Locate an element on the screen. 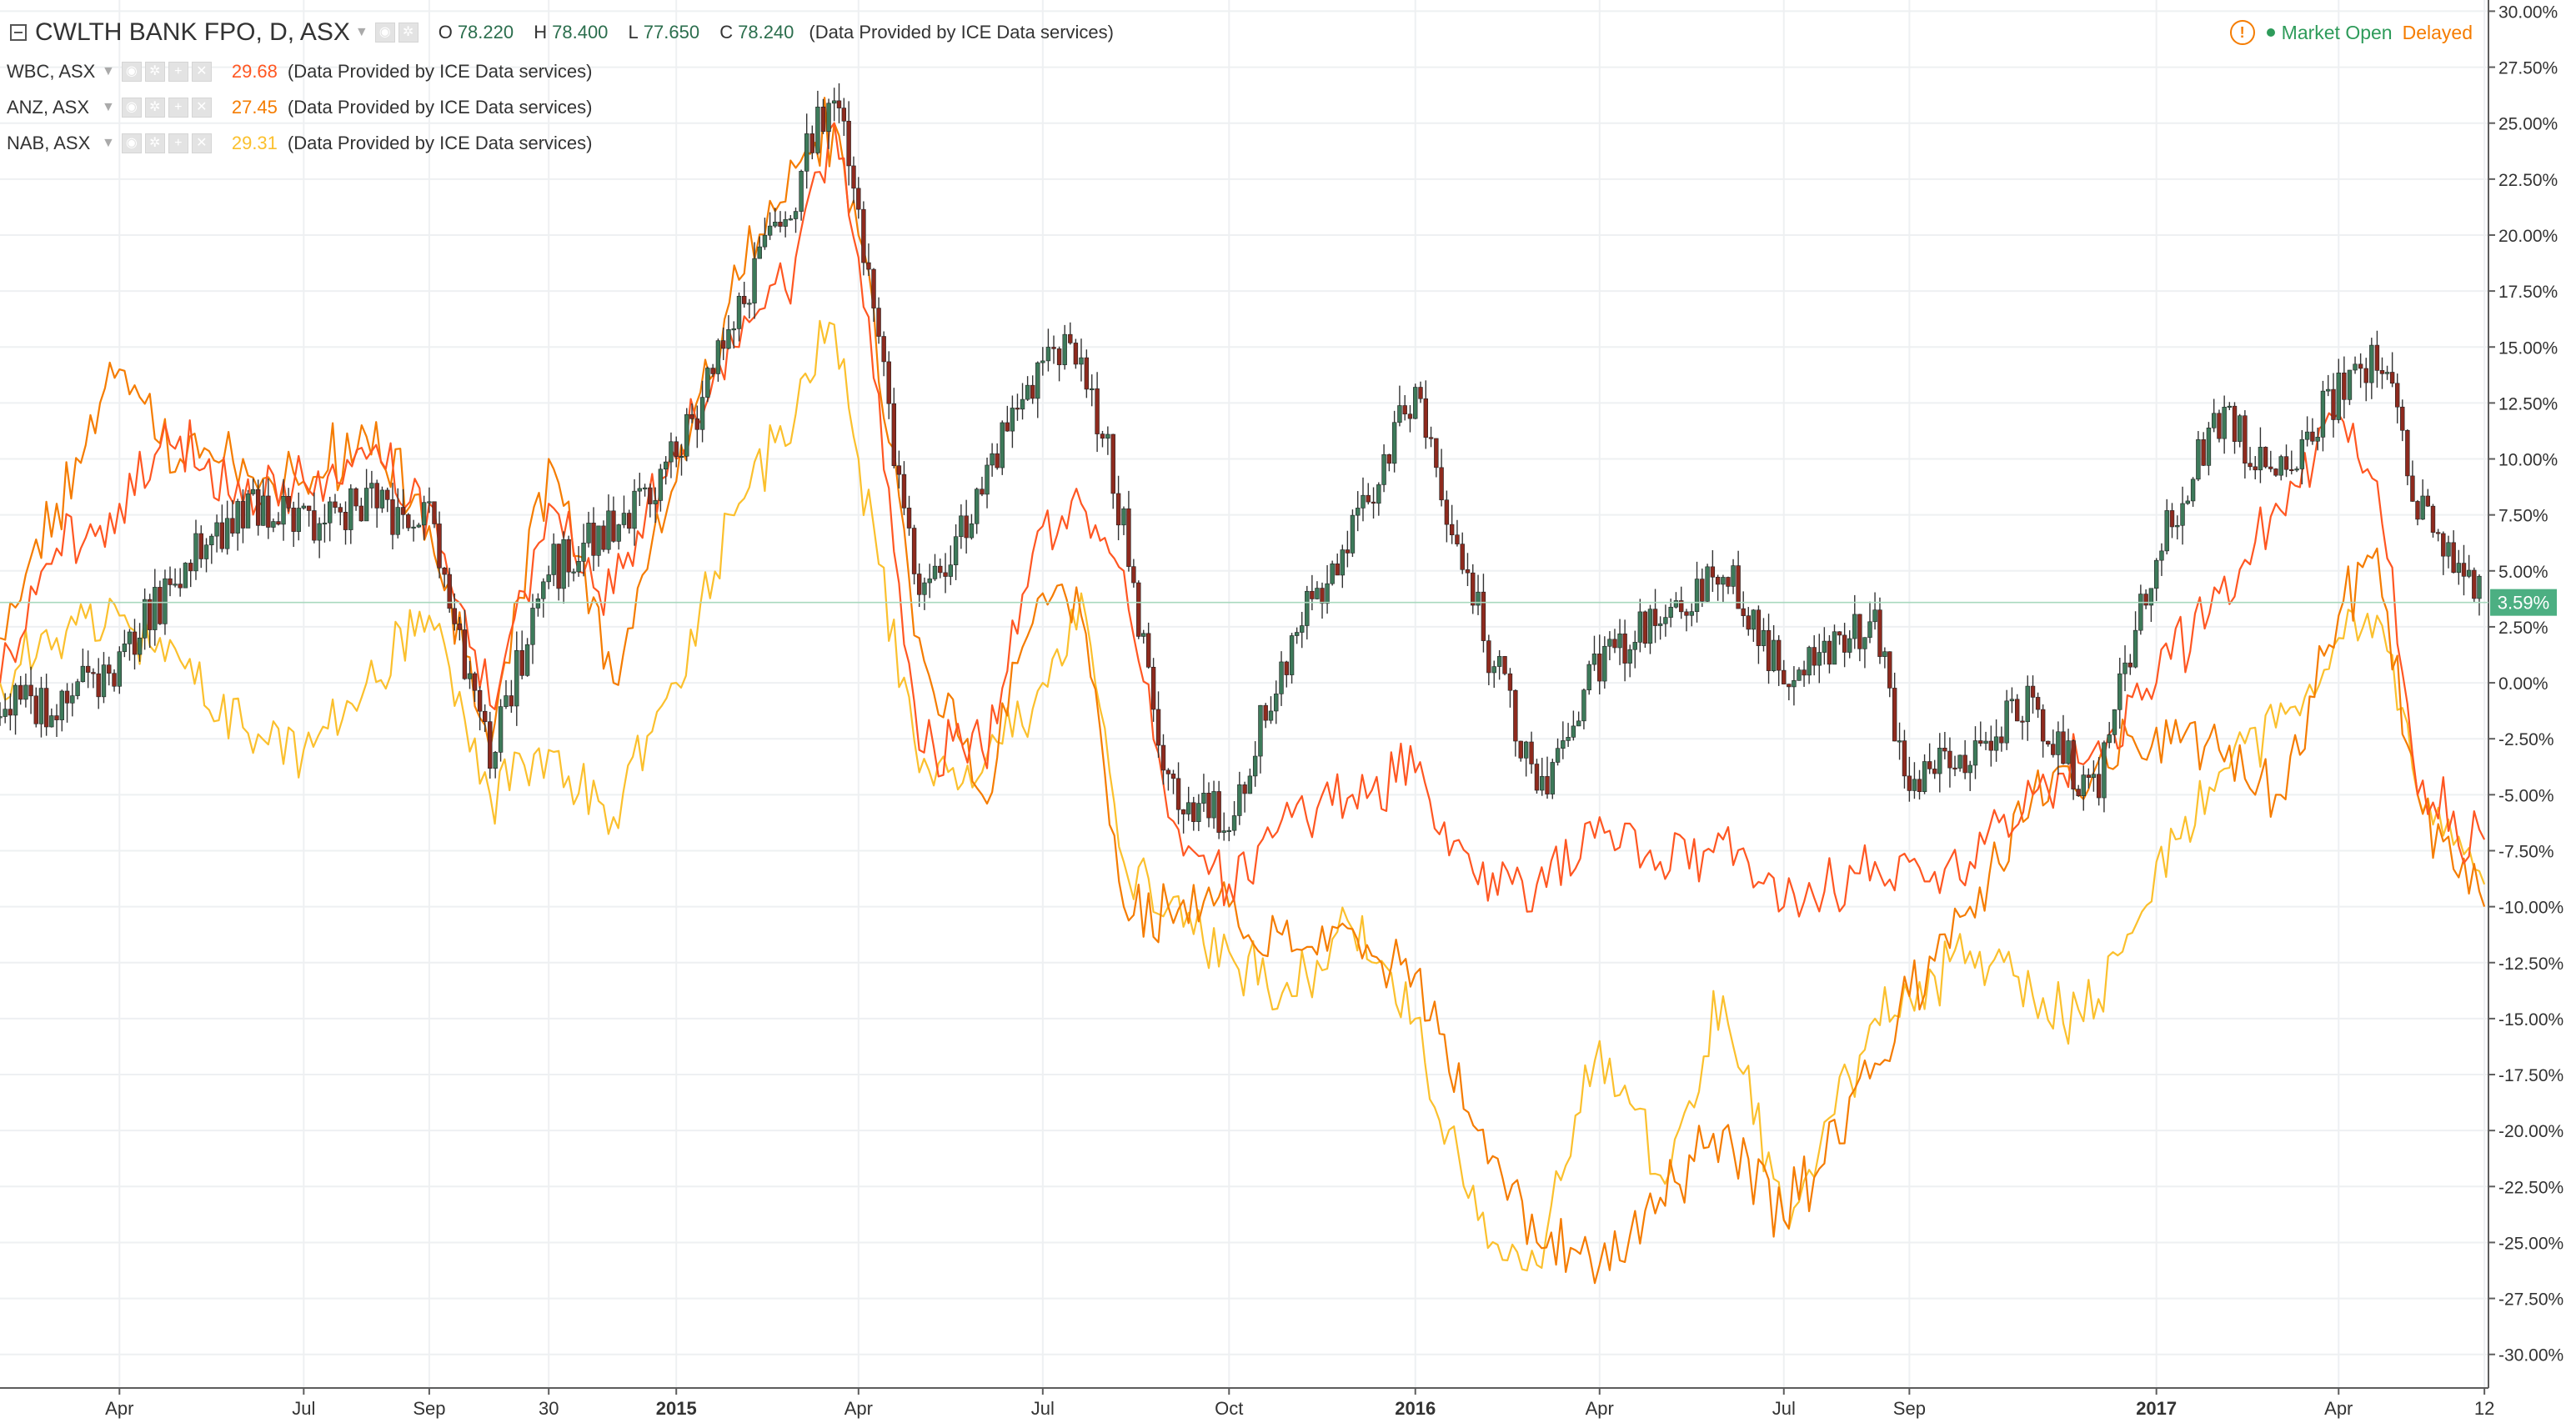 The width and height of the screenshot is (2576, 1428). y-tick-label: 0.00% is located at coordinates (2523, 684).